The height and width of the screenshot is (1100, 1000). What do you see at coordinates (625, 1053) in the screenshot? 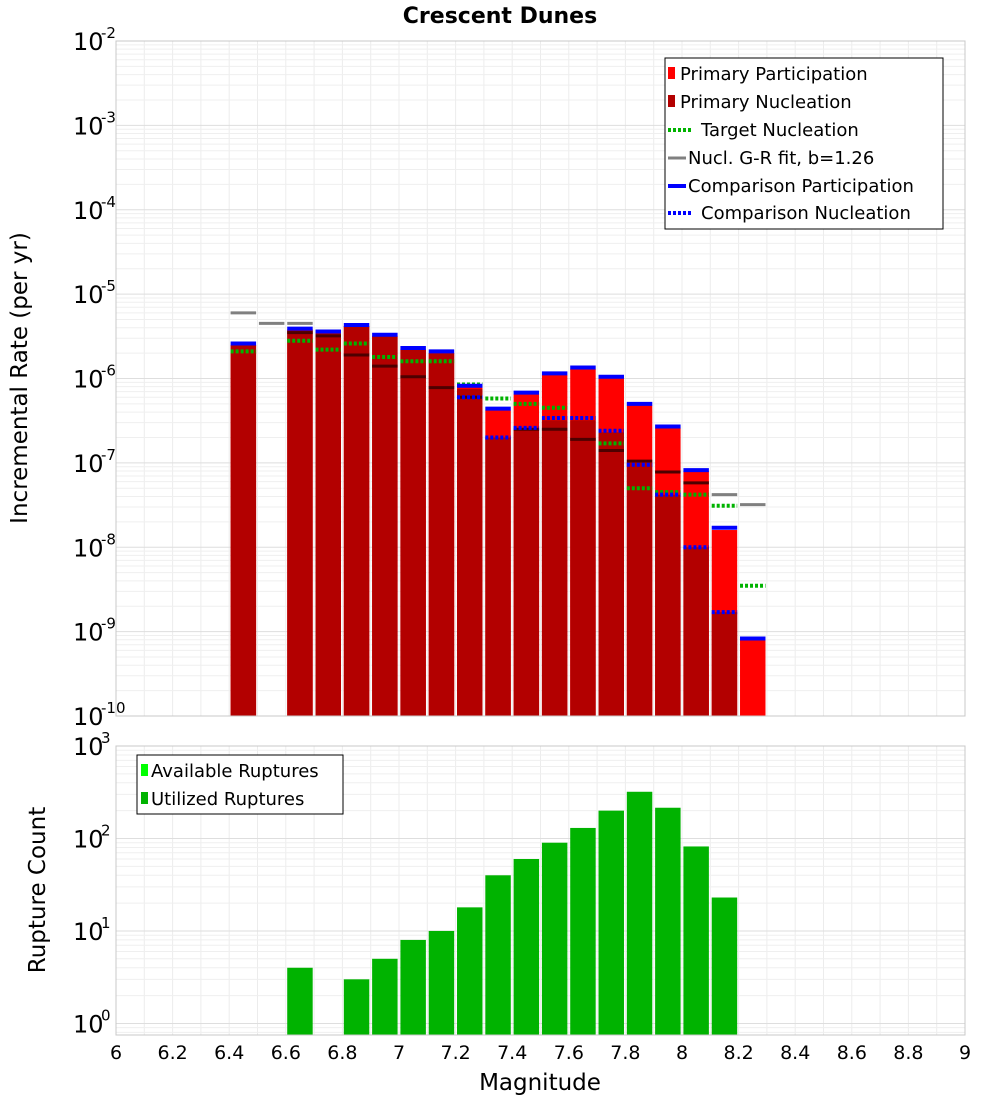
I see `x-tick-label: 7.8` at bounding box center [625, 1053].